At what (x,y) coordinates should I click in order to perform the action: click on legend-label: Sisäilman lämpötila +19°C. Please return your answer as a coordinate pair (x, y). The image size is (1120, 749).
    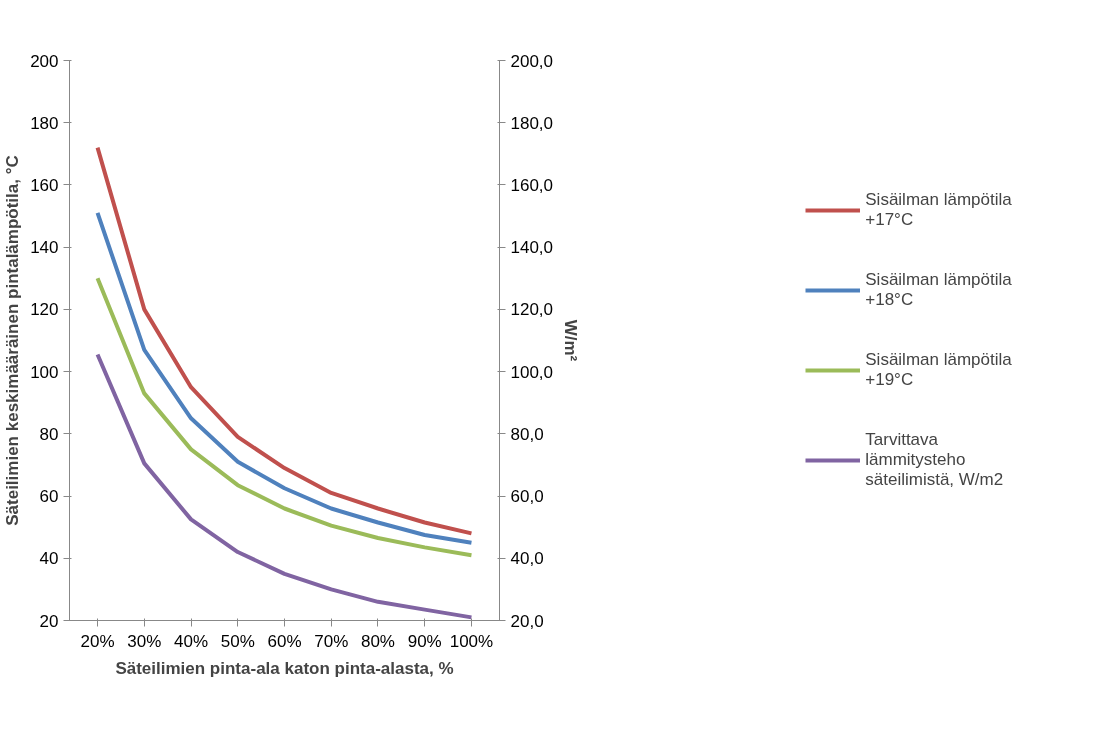
    Looking at the image, I should click on (938, 370).